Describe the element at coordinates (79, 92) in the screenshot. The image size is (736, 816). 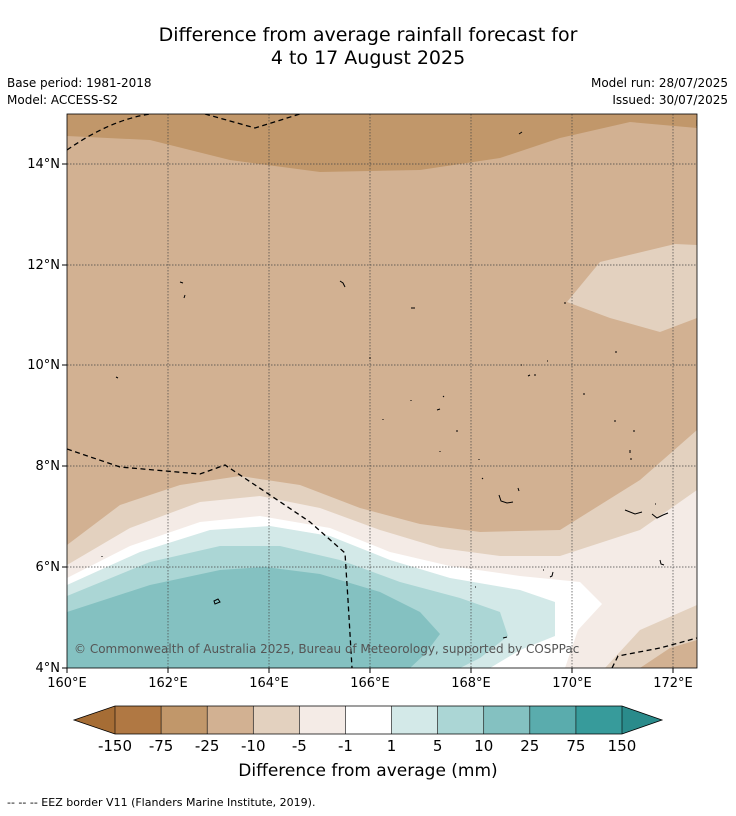
I see `meta-left: Base period: 1981-2018 Model: ACCESS-S2` at that location.